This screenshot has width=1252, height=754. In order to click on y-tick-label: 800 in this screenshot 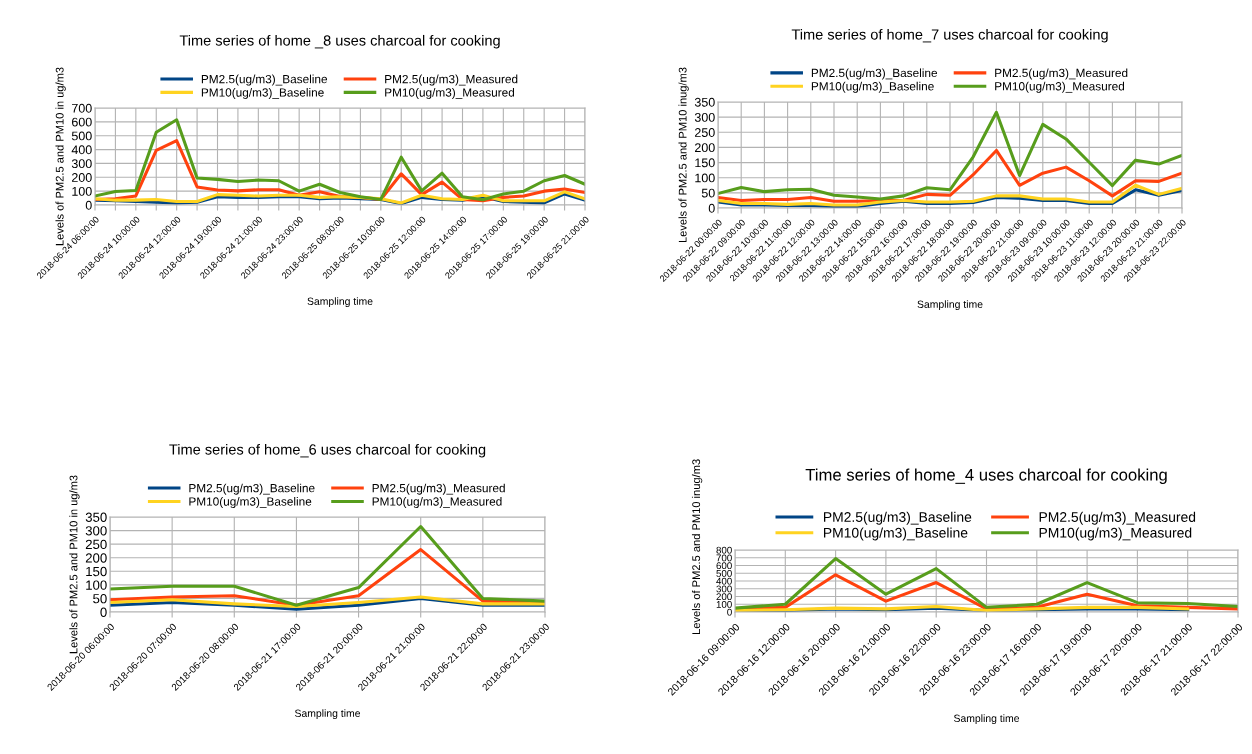, I will do `click(724, 550)`.